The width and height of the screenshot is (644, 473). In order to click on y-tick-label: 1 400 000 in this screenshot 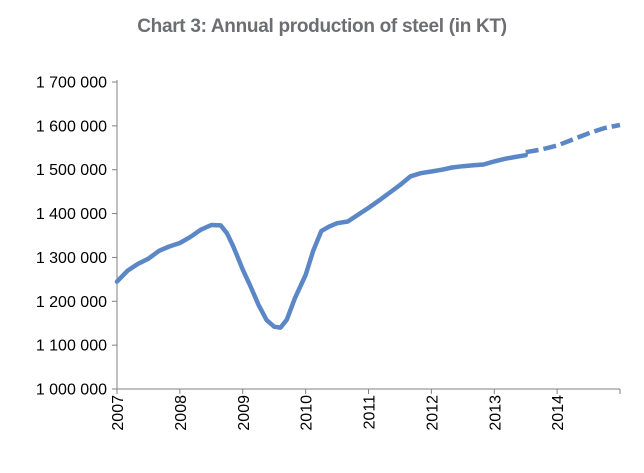, I will do `click(71, 214)`.